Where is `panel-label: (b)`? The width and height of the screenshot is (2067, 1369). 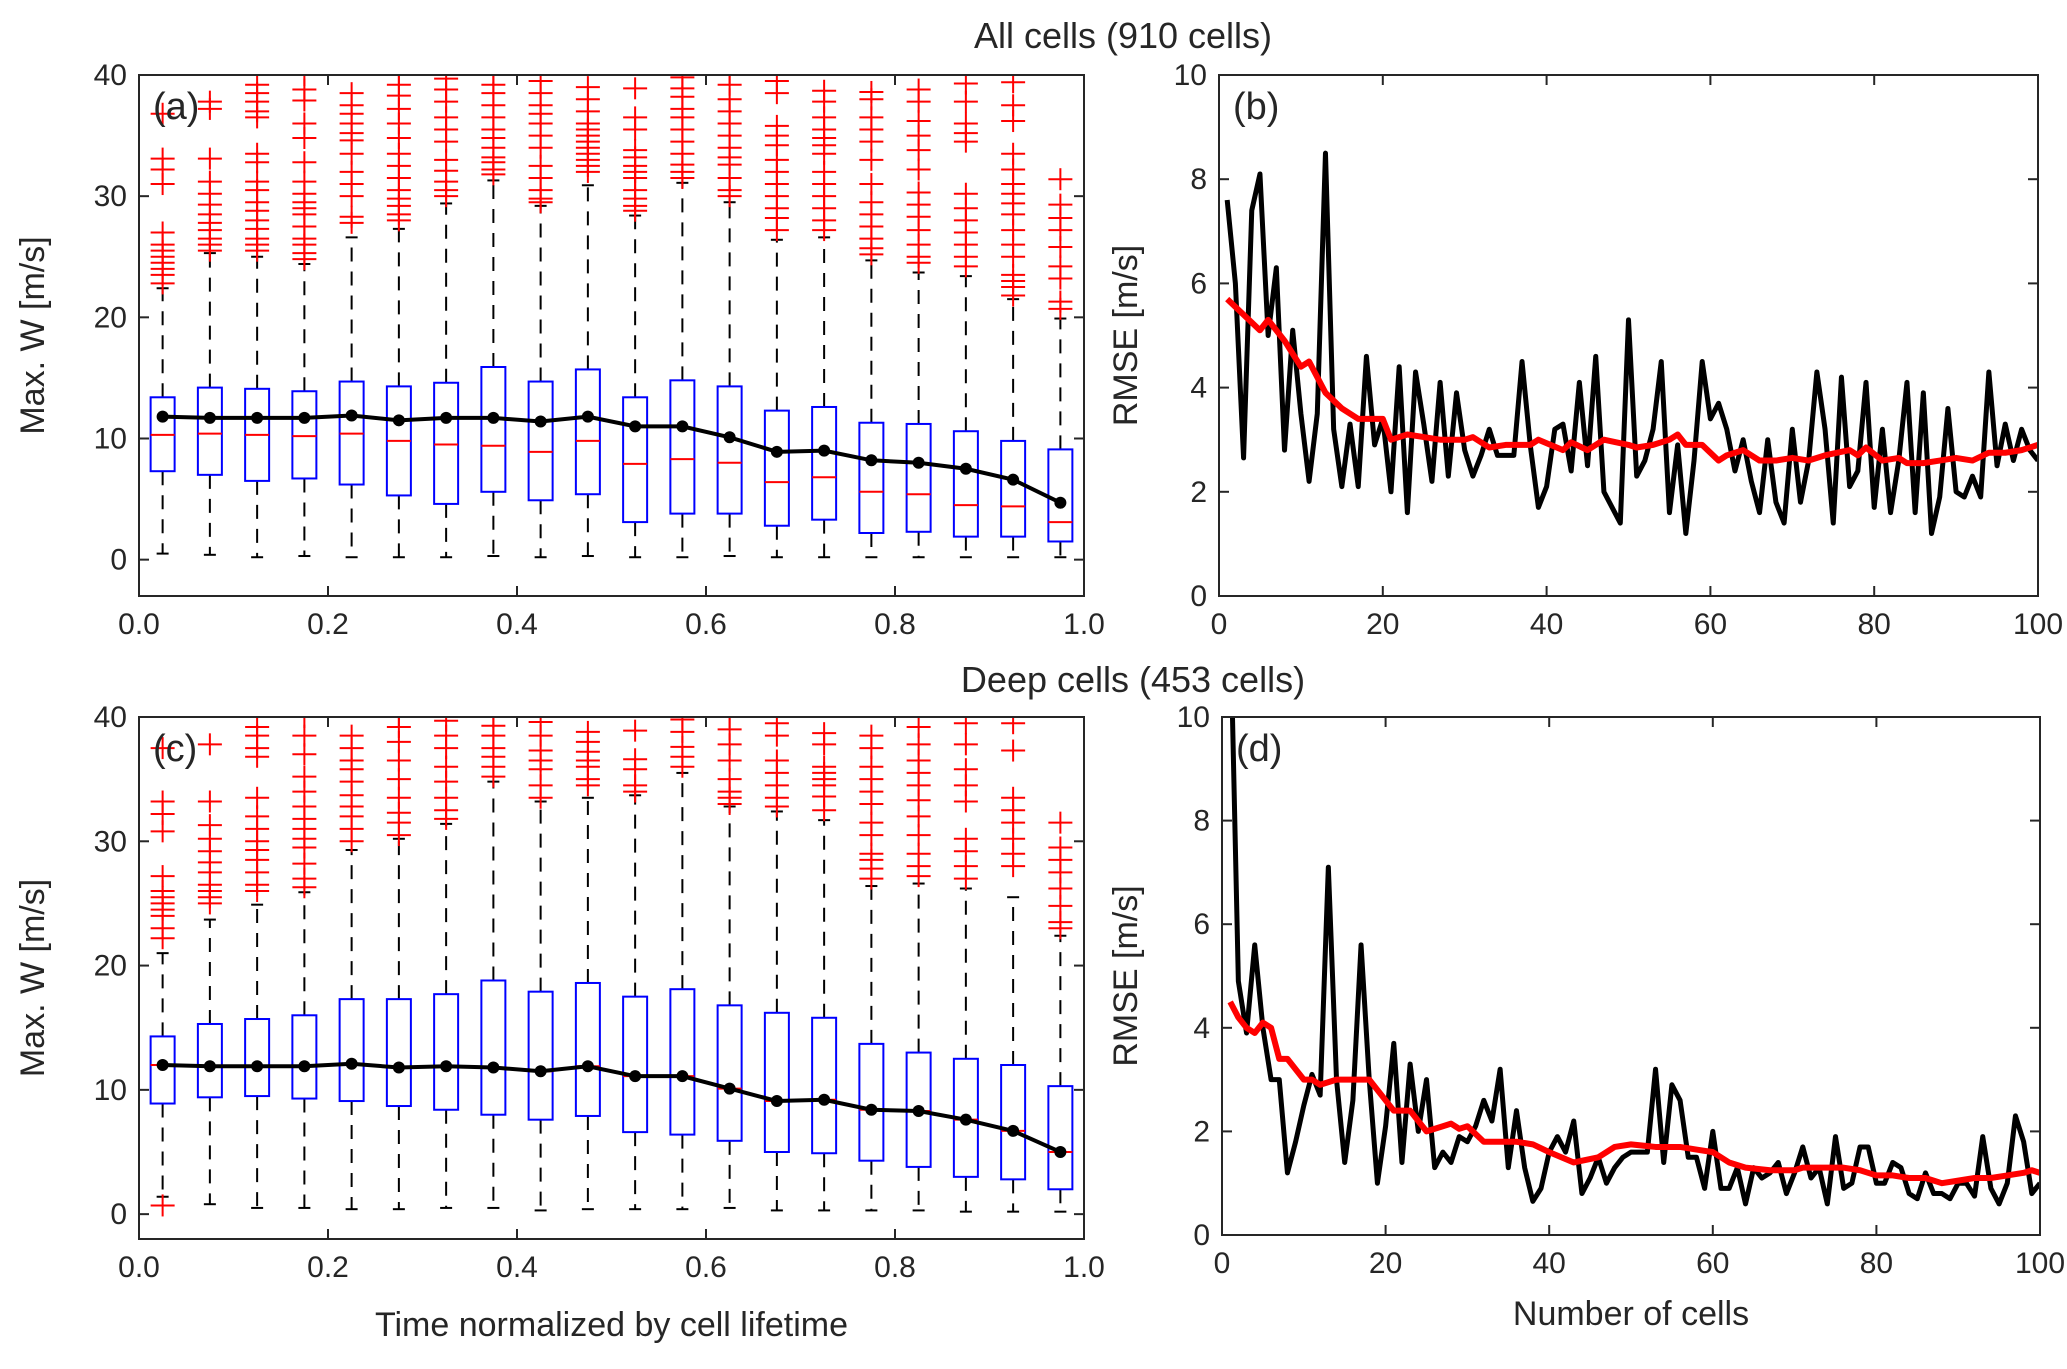
panel-label: (b) is located at coordinates (1256, 107).